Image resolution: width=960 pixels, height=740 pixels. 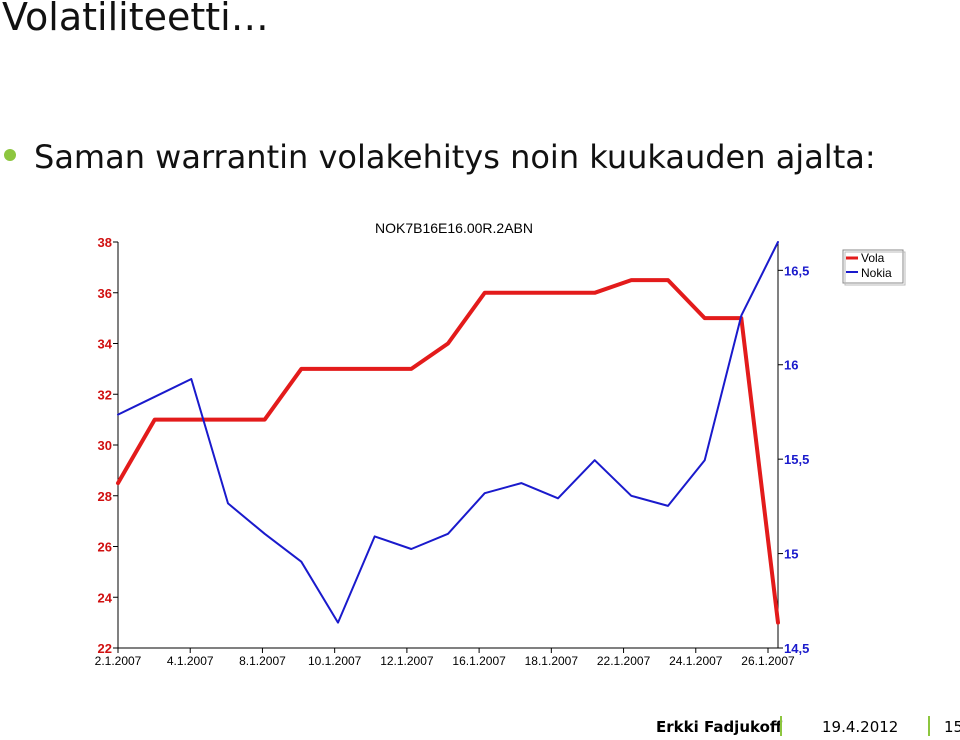 I want to click on left-tick-label: 36, so click(x=105, y=293).